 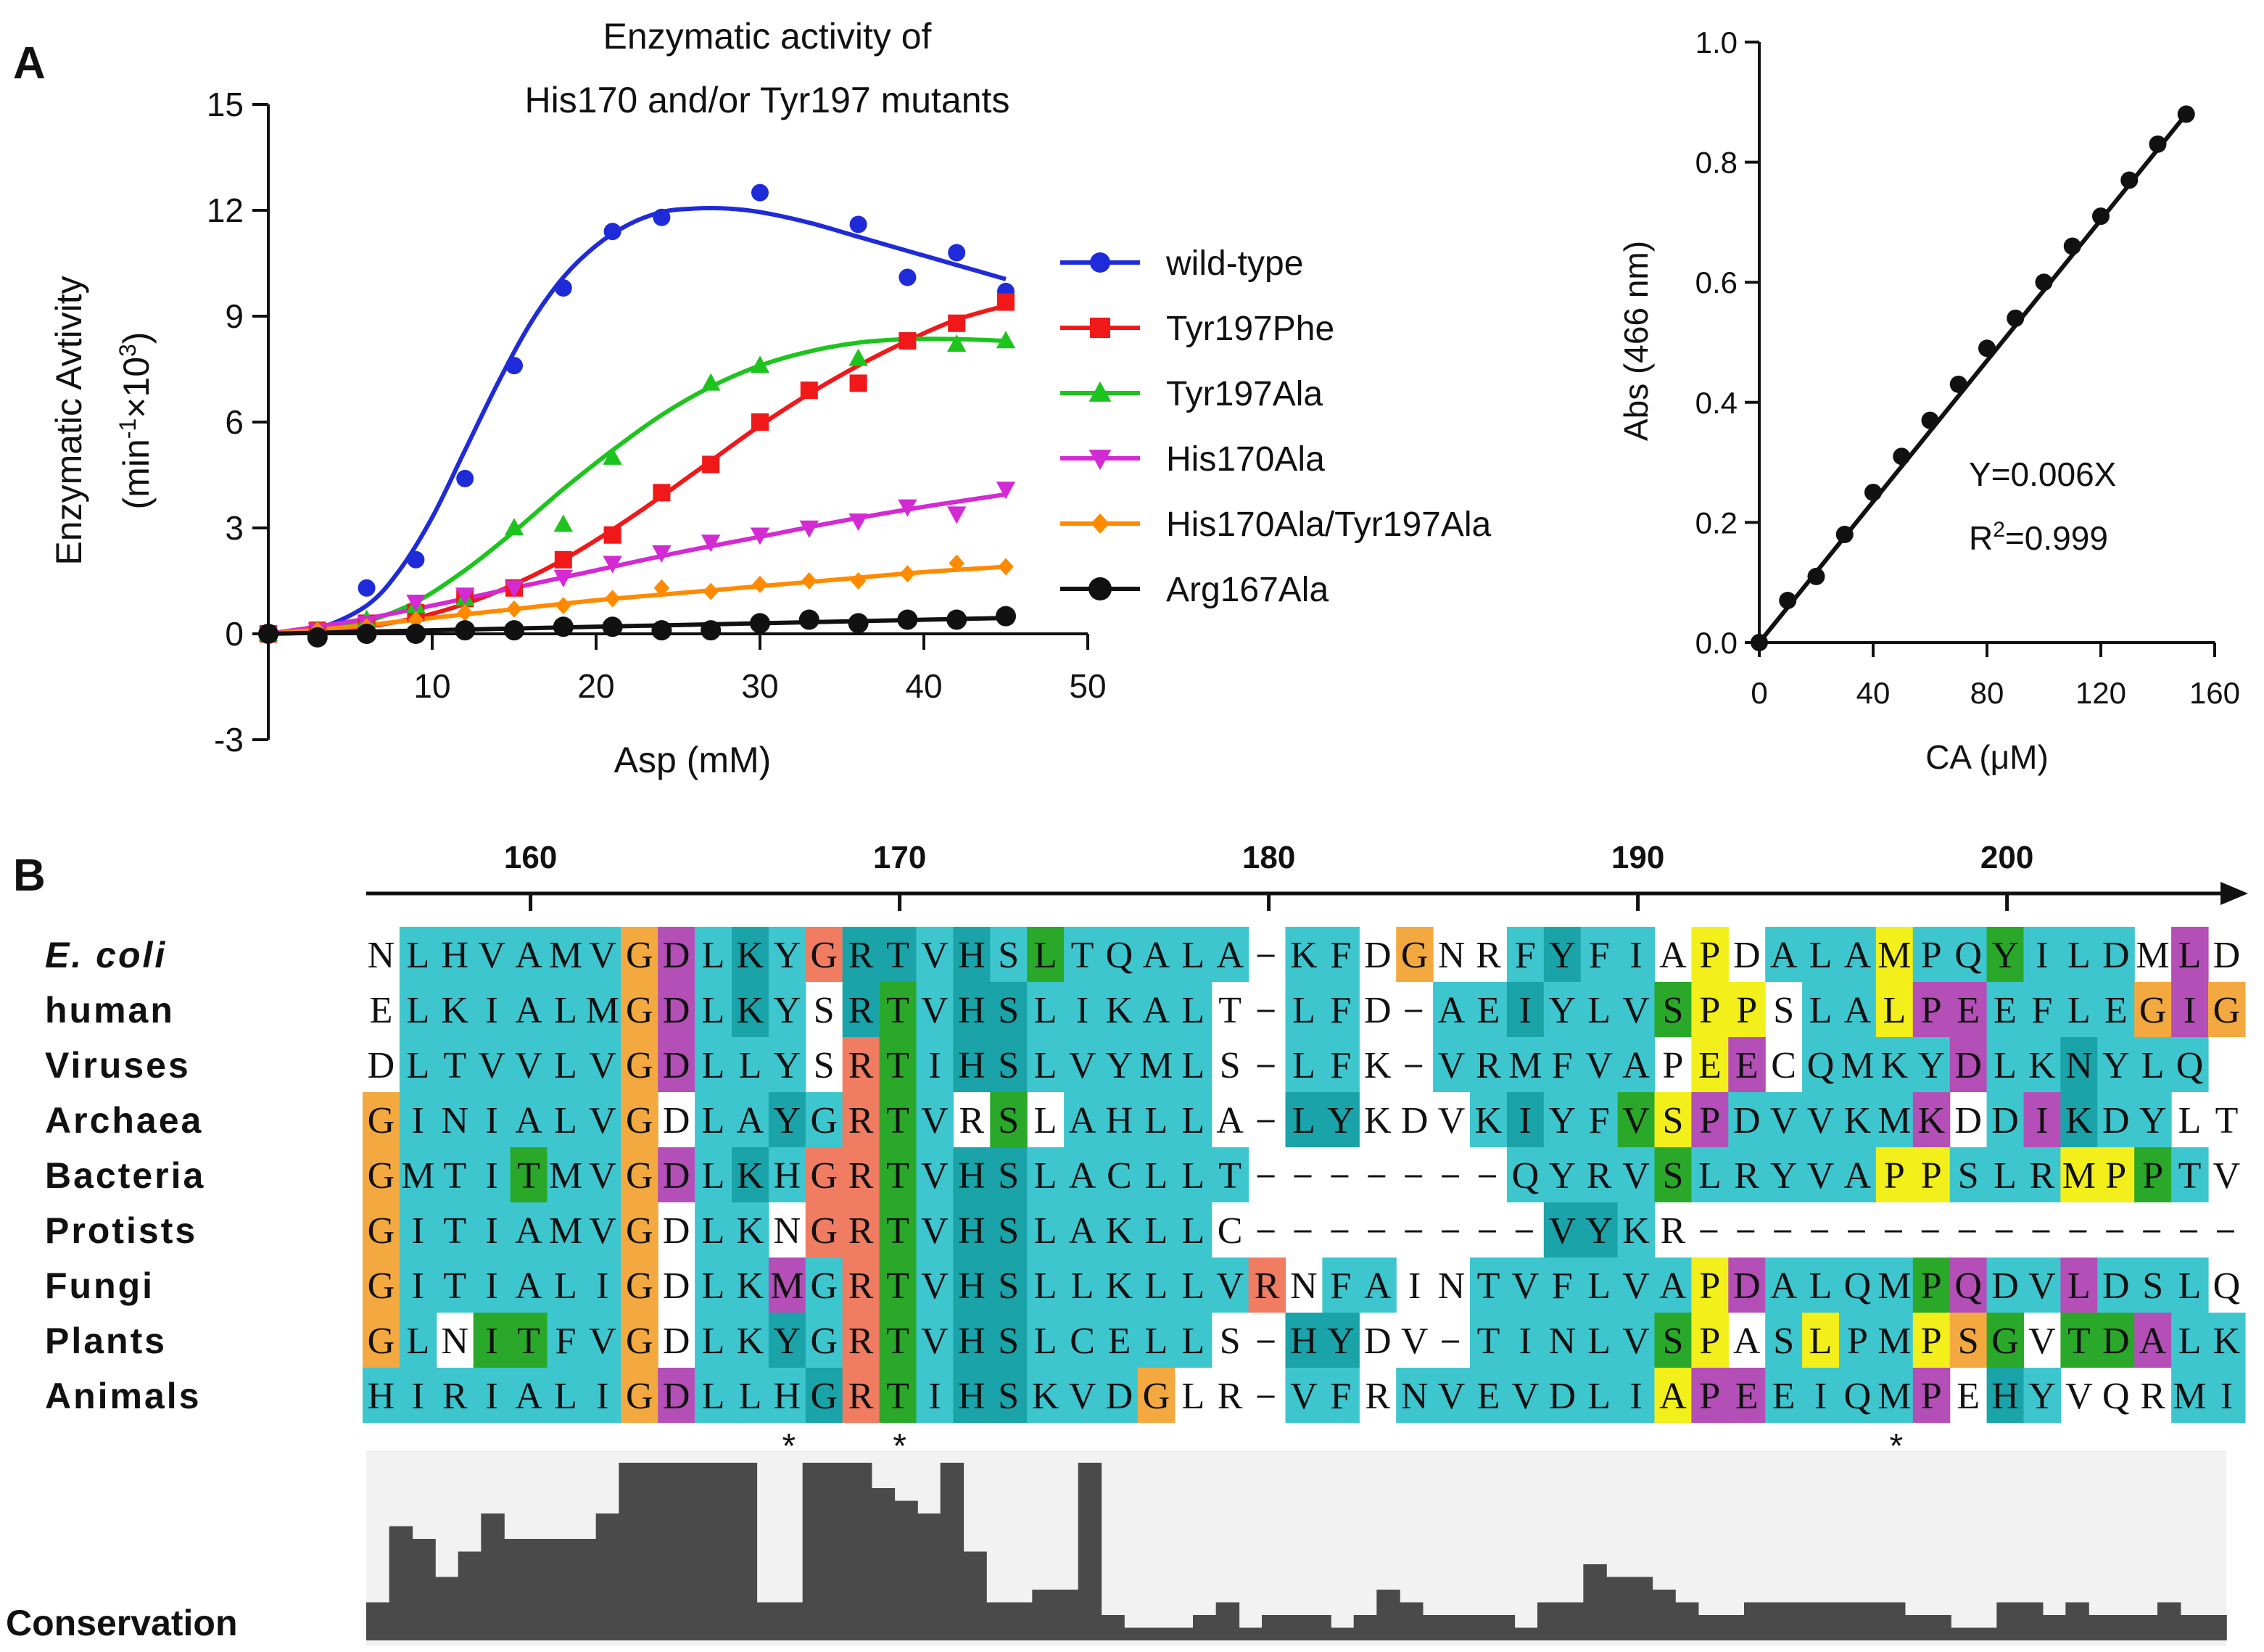 I want to click on species-label: Bacteria, so click(x=125, y=1175).